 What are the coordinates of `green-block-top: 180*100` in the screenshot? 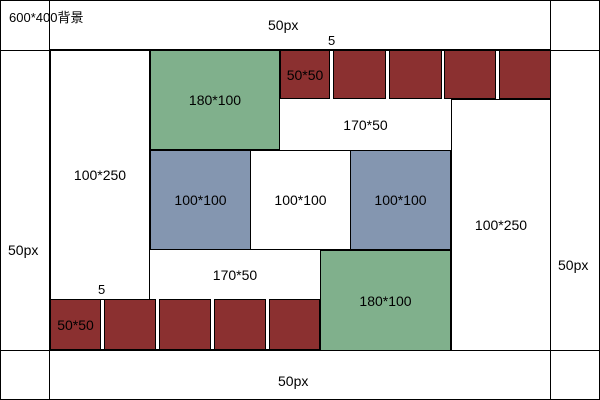 It's located at (215, 100).